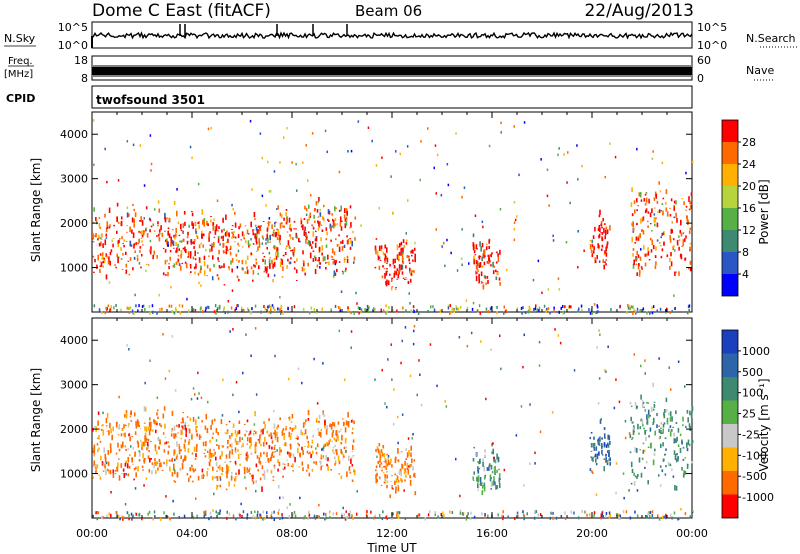  Describe the element at coordinates (392, 97) in the screenshot. I see `cpid-strip-frame` at that location.